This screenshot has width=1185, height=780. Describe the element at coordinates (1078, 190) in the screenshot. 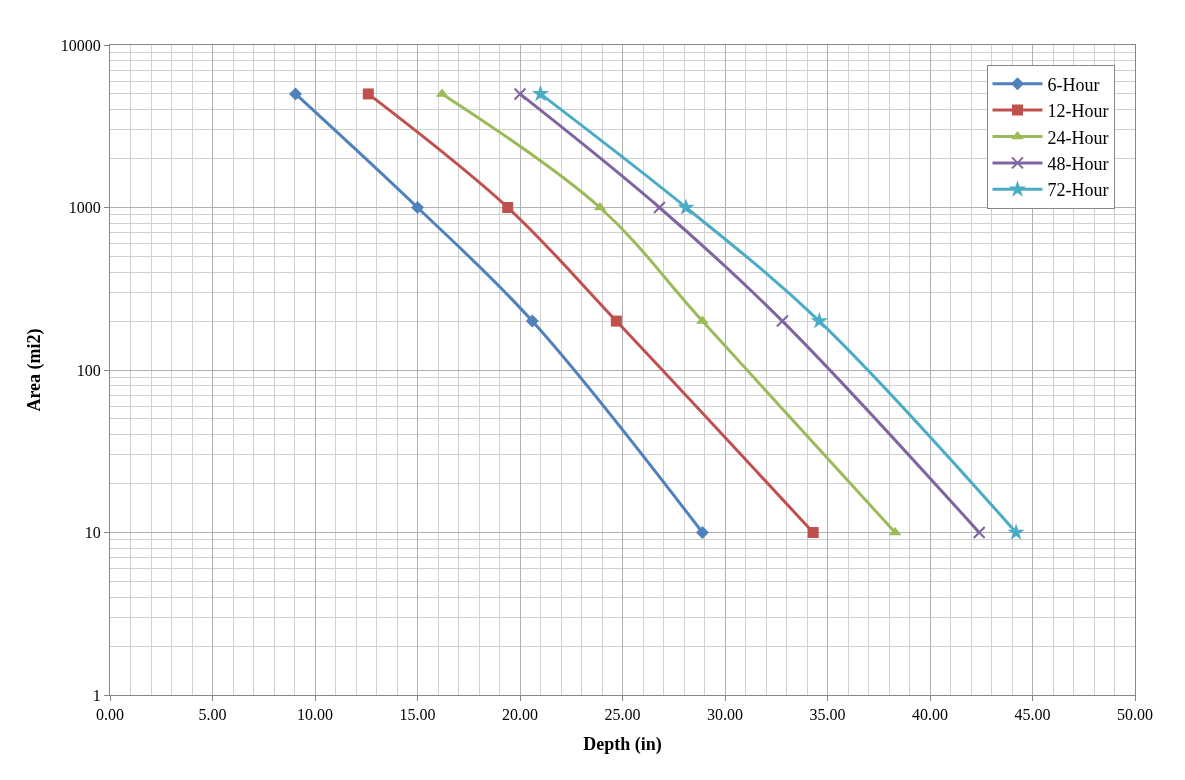

I see `legend-label: 72-Hour` at that location.